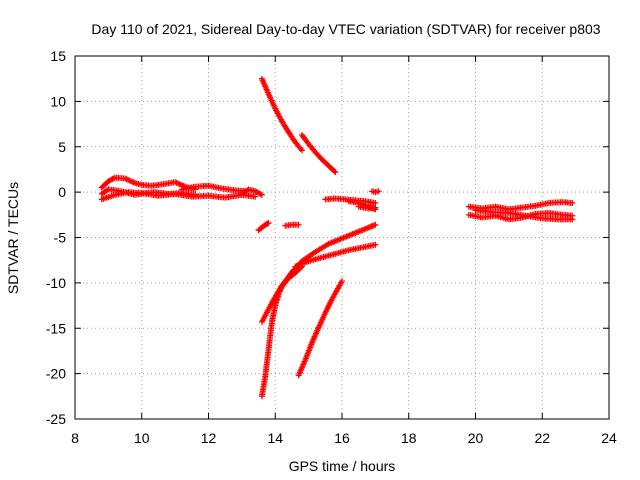 The width and height of the screenshot is (640, 480). Describe the element at coordinates (60, 238) in the screenshot. I see `y-tick-label: -5` at that location.